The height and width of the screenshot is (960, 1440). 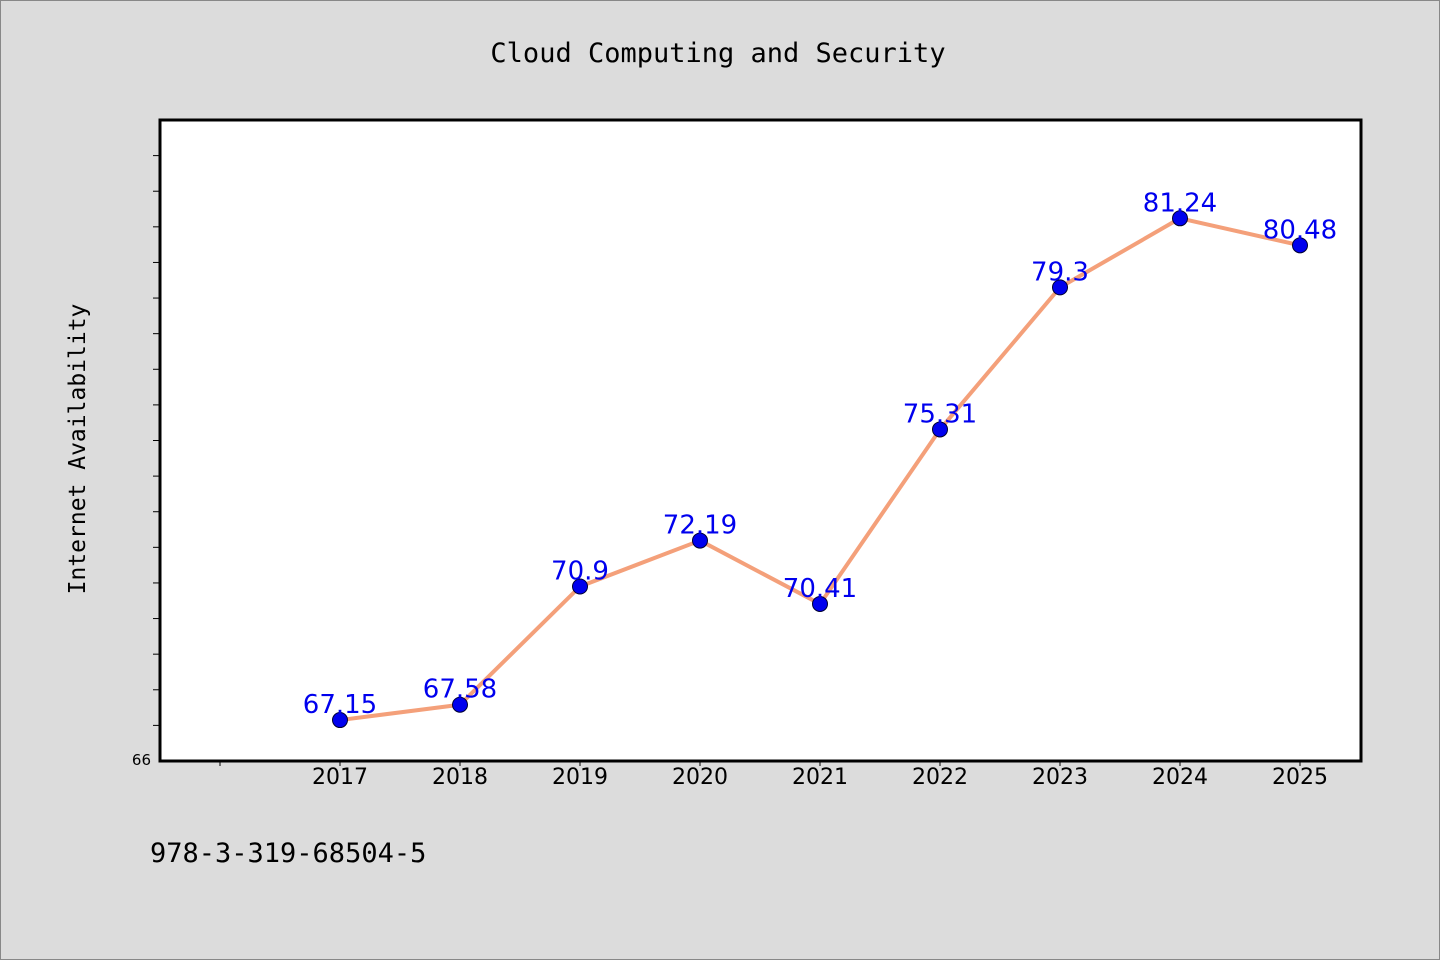 What do you see at coordinates (1180, 777) in the screenshot?
I see `x-tick-label: 2024` at bounding box center [1180, 777].